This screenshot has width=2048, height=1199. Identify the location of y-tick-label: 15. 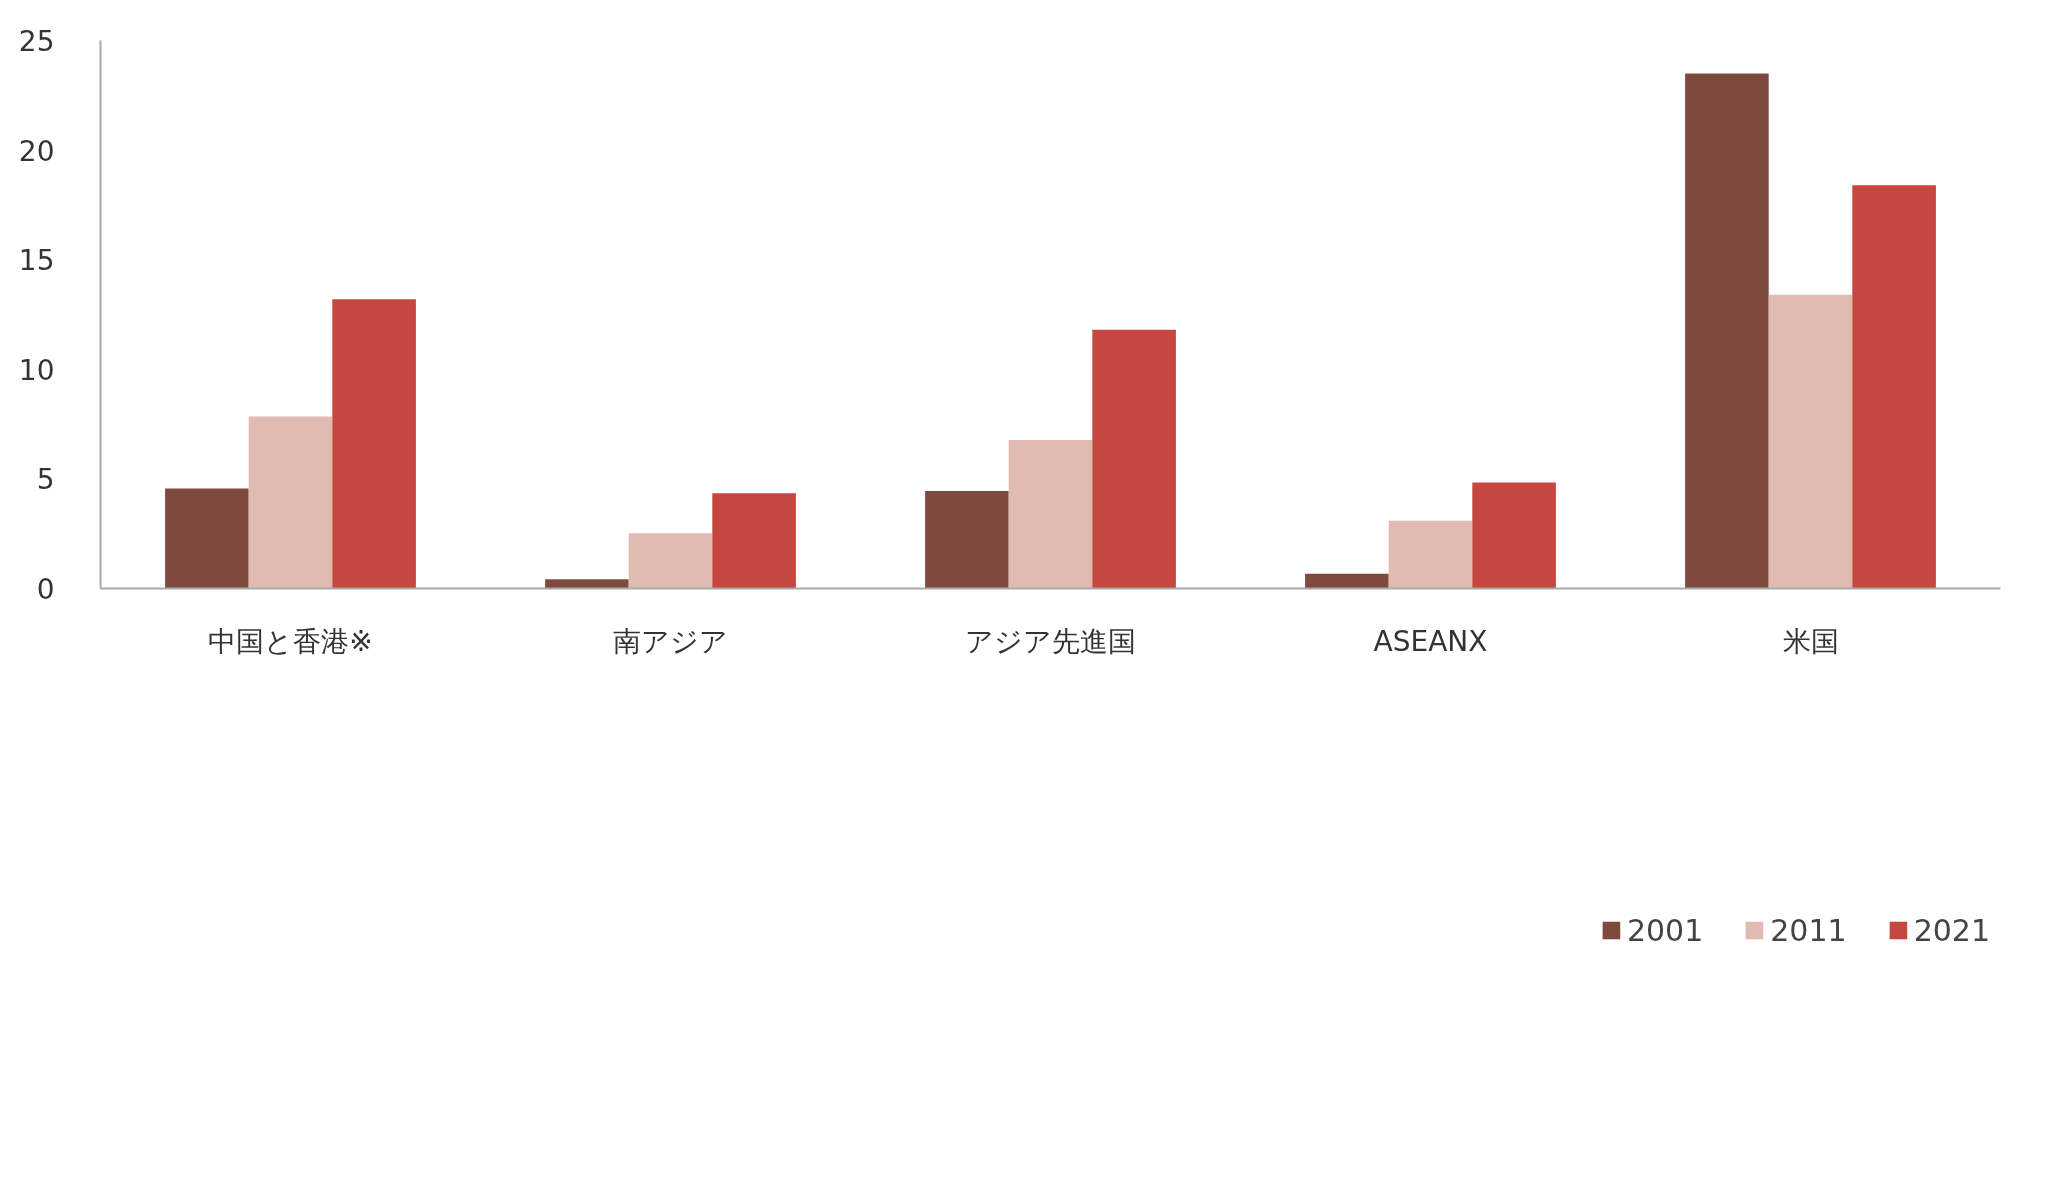
(36, 261).